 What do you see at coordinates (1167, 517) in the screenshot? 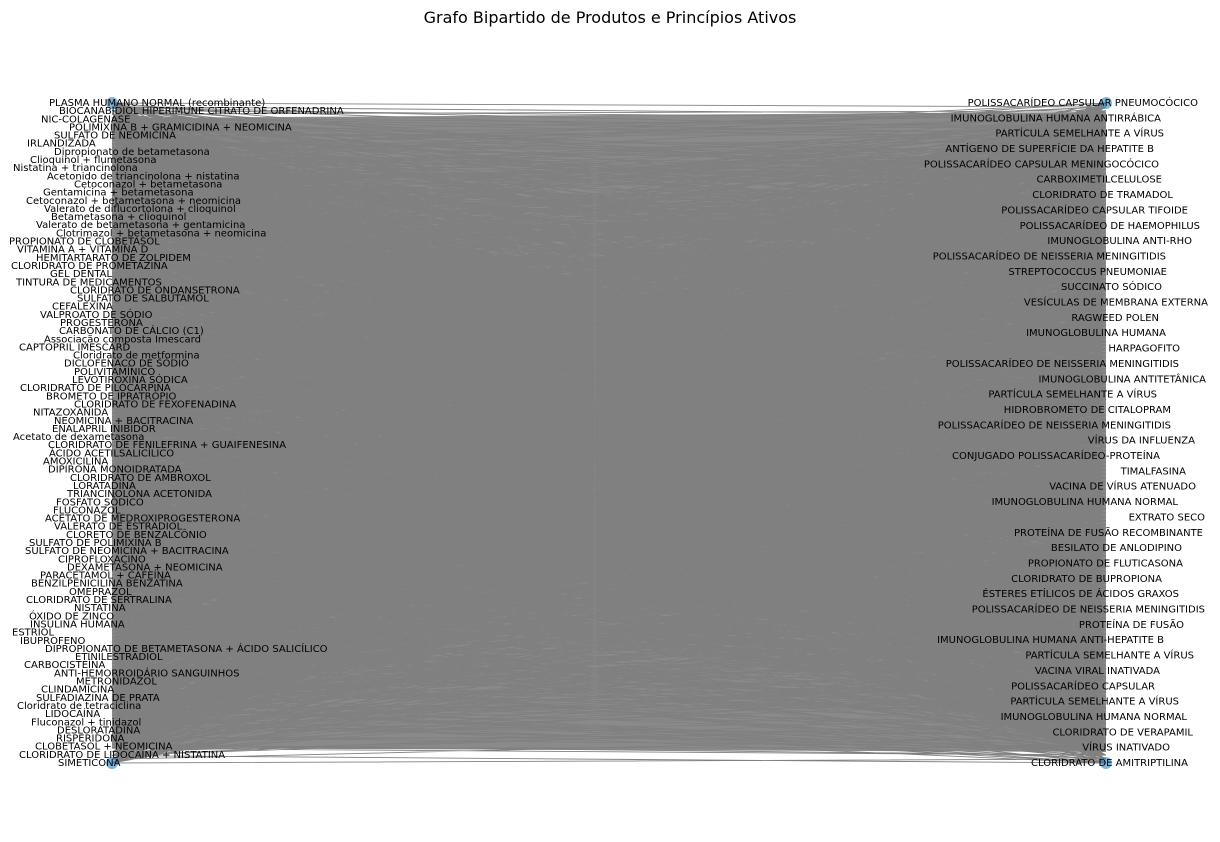
I see `ingredient-label: EXTRATO SECO` at bounding box center [1167, 517].